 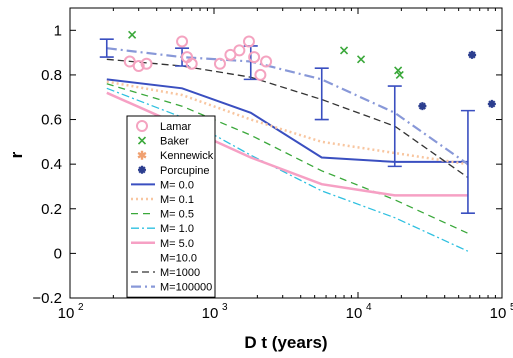 I want to click on x-tick-label-exp-0: 2, so click(x=81, y=307).